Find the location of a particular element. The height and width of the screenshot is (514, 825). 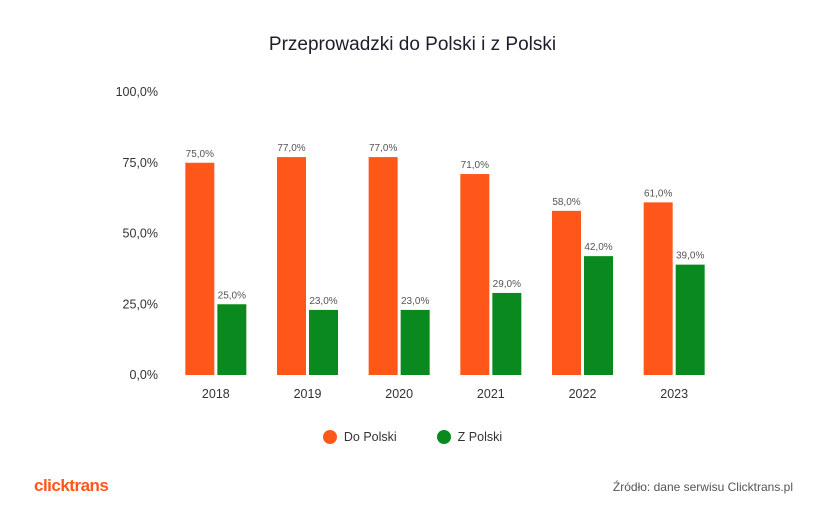

legend-label-do-polski: Do Polski is located at coordinates (370, 437).